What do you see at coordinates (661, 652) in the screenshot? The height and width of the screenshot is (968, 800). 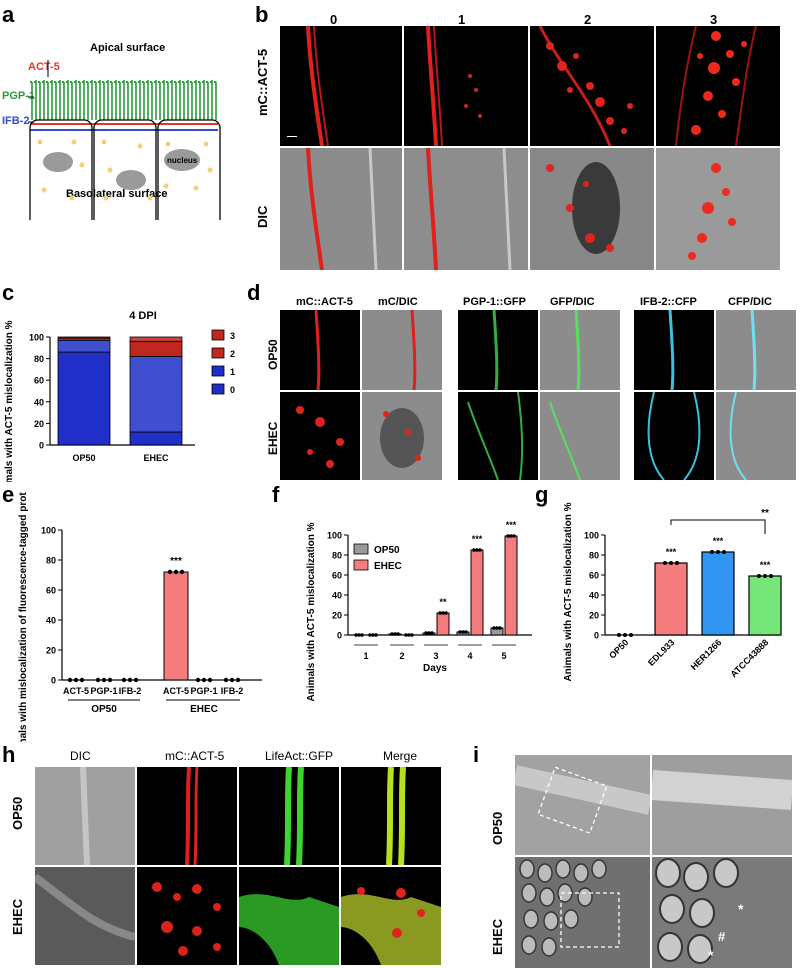 I see `g-xlabel: EDL933` at bounding box center [661, 652].